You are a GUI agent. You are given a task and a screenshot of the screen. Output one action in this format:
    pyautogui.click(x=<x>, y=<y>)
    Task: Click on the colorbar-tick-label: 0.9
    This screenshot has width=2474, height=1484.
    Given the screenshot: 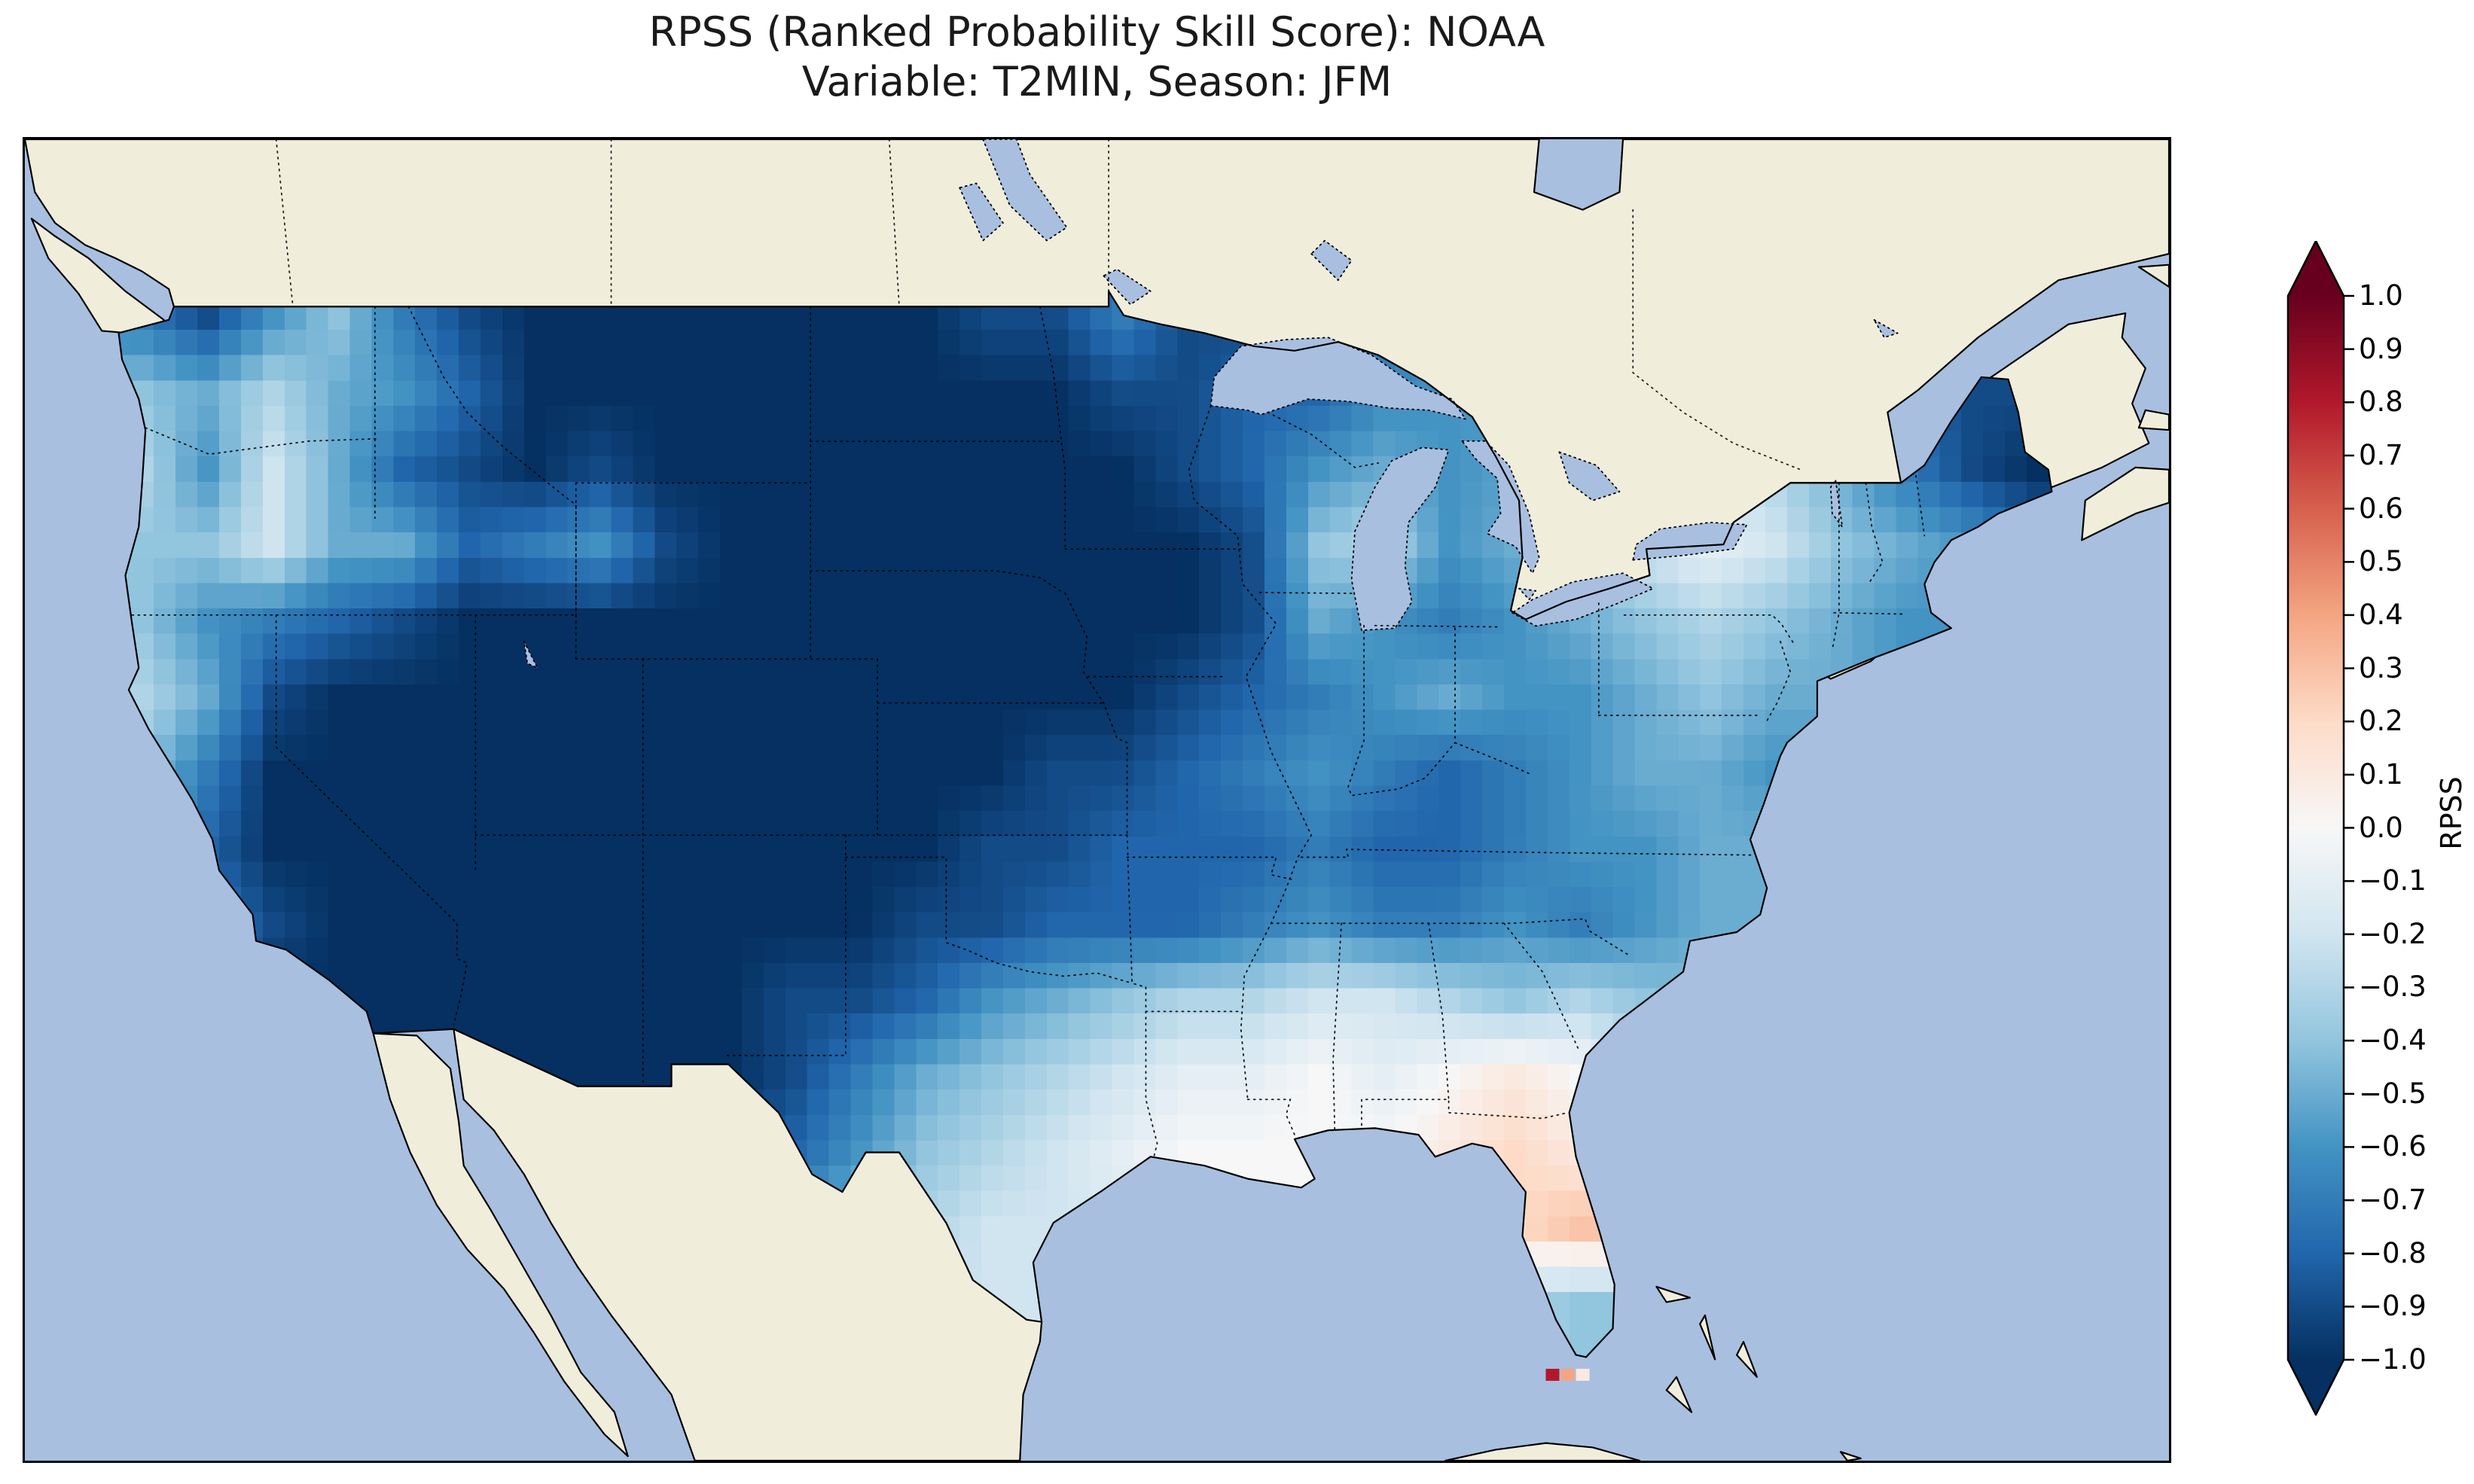 What is the action you would take?
    pyautogui.click(x=2381, y=348)
    